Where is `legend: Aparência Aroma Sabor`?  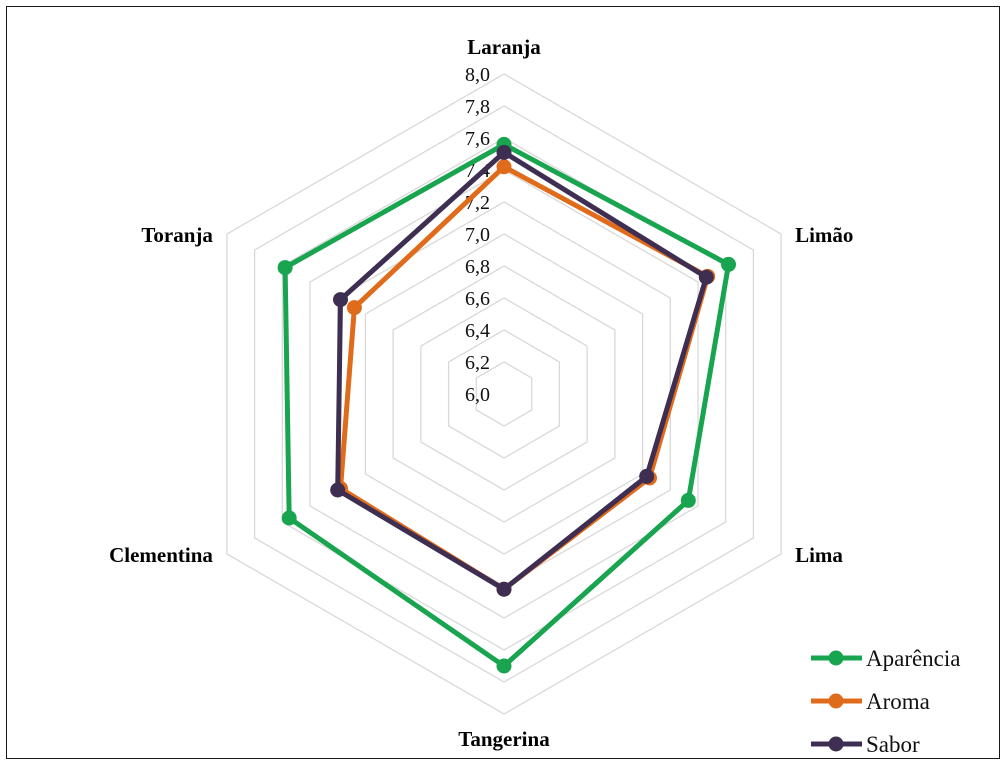 legend: Aparência Aroma Sabor is located at coordinates (886, 701).